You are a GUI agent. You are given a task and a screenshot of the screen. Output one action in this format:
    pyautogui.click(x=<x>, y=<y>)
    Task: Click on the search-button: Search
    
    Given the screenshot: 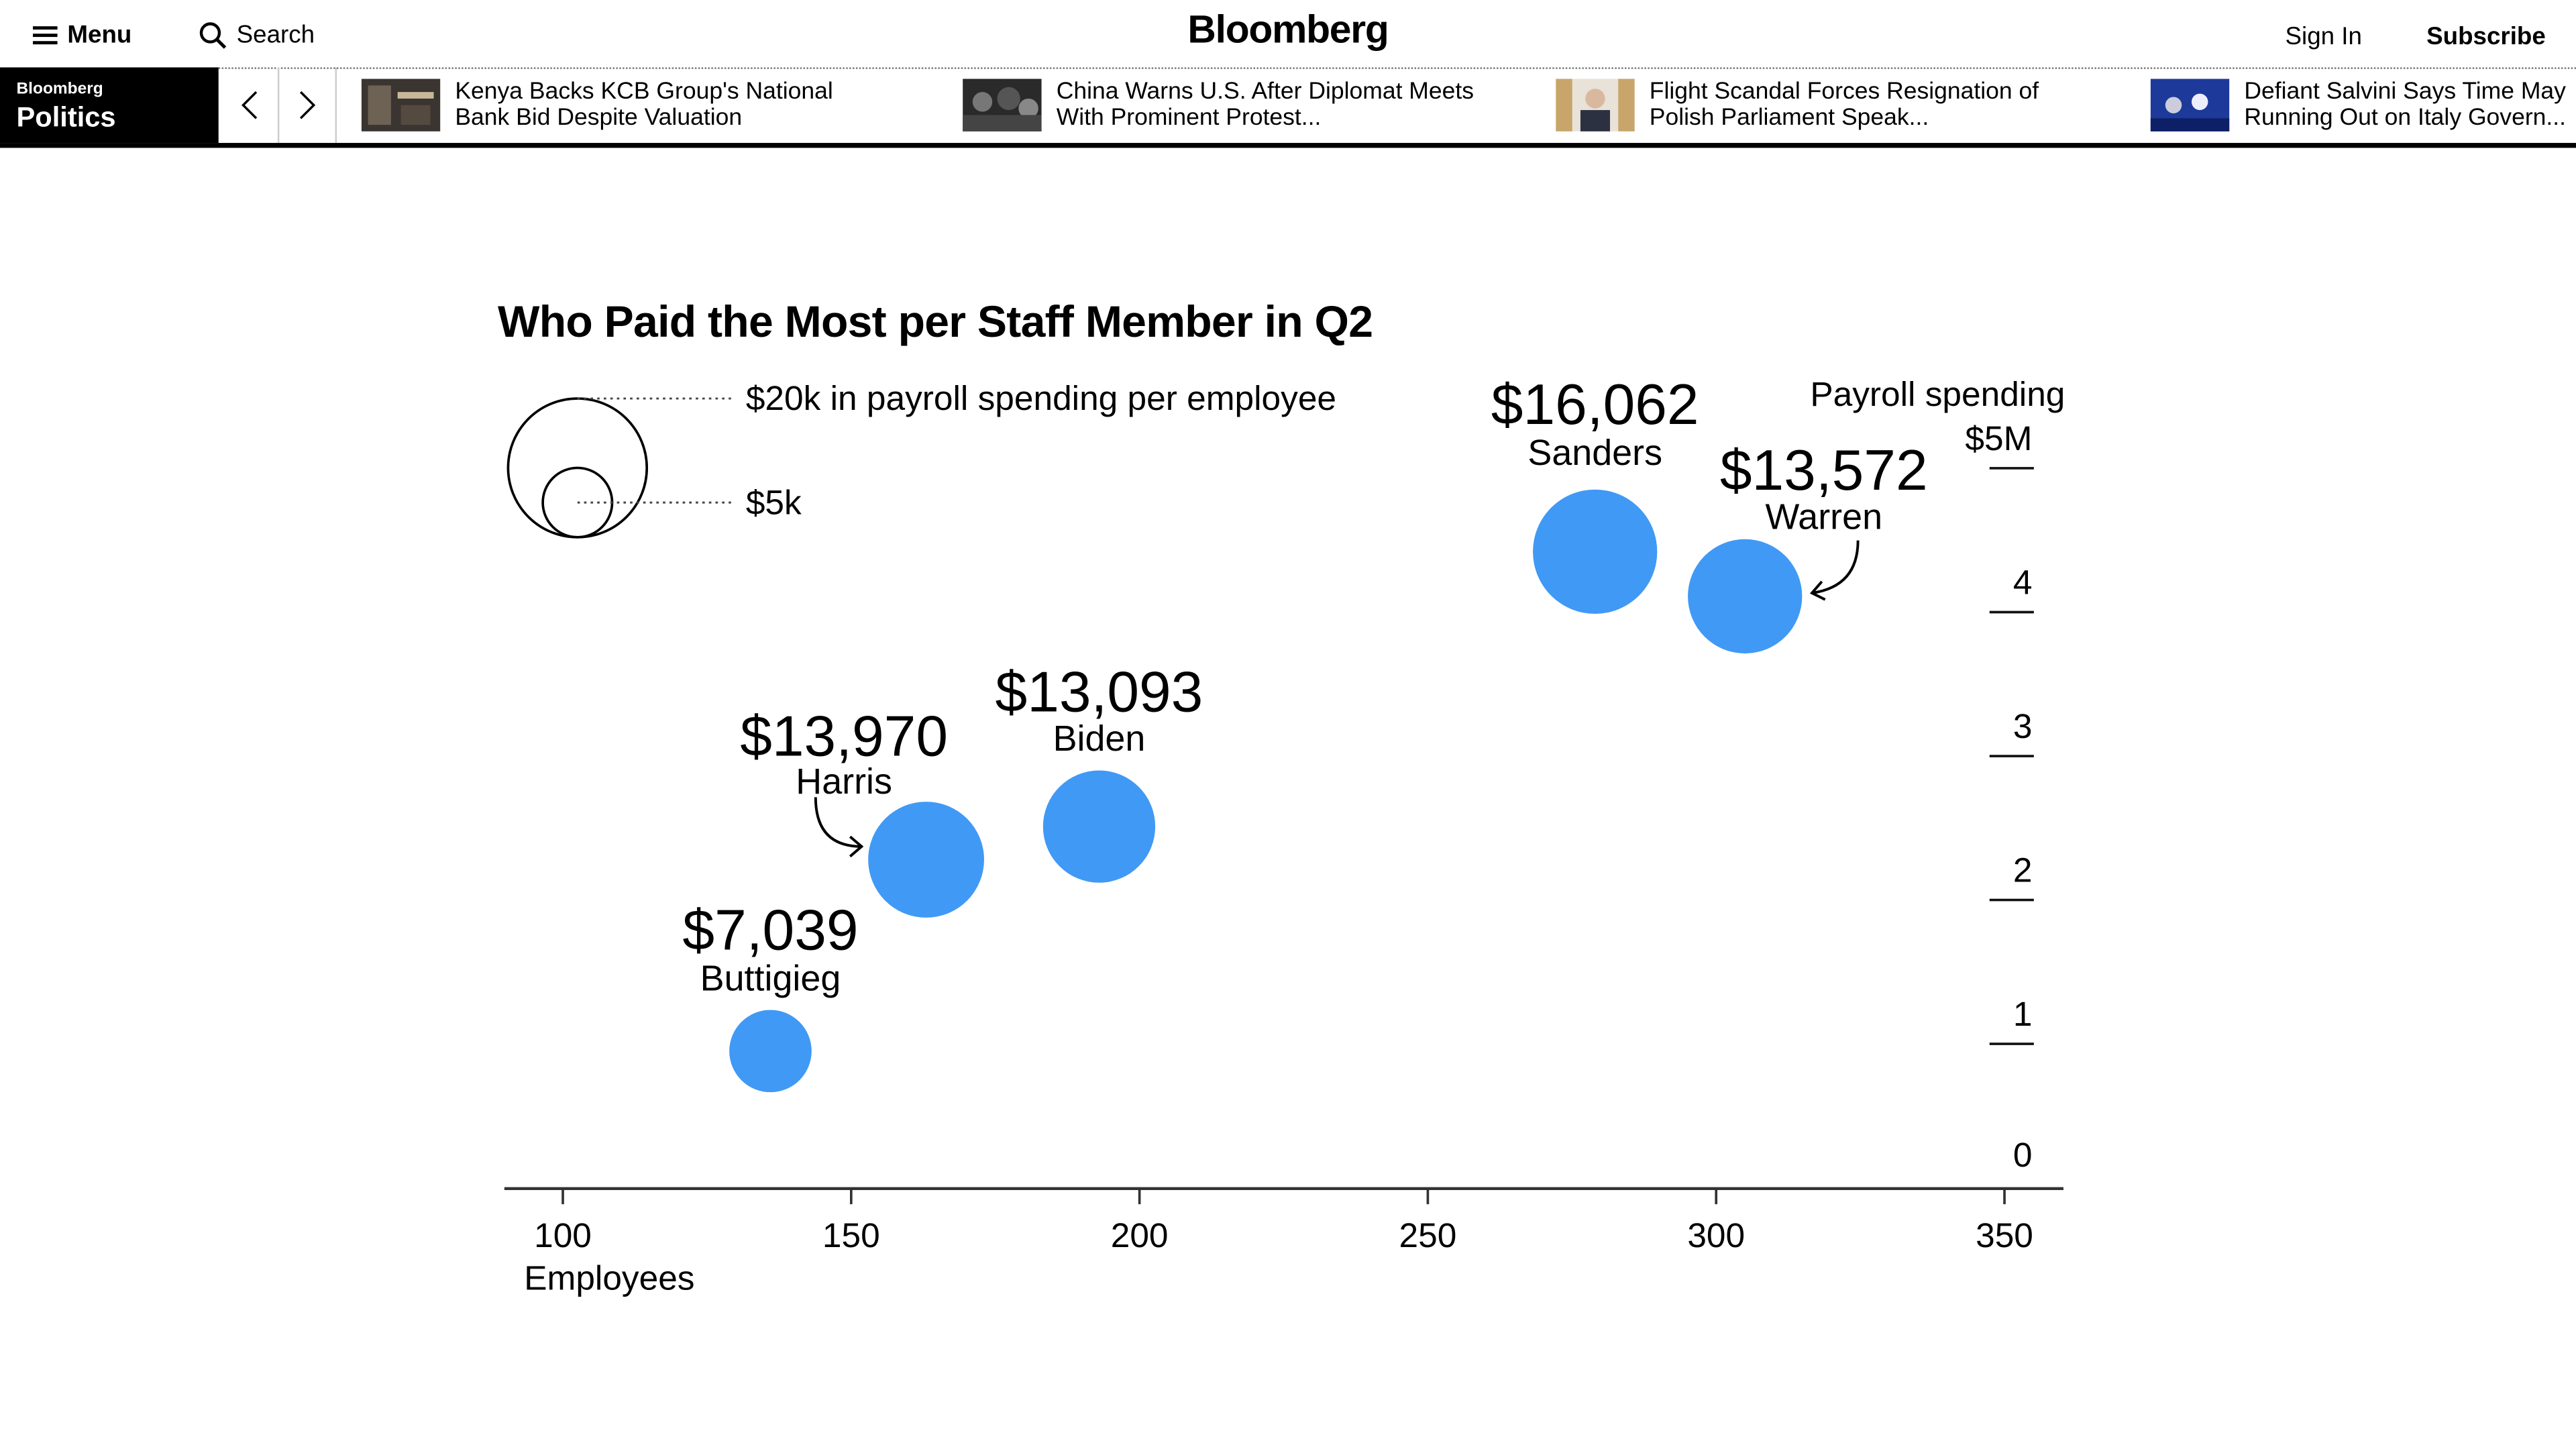 What is the action you would take?
    pyautogui.click(x=257, y=35)
    